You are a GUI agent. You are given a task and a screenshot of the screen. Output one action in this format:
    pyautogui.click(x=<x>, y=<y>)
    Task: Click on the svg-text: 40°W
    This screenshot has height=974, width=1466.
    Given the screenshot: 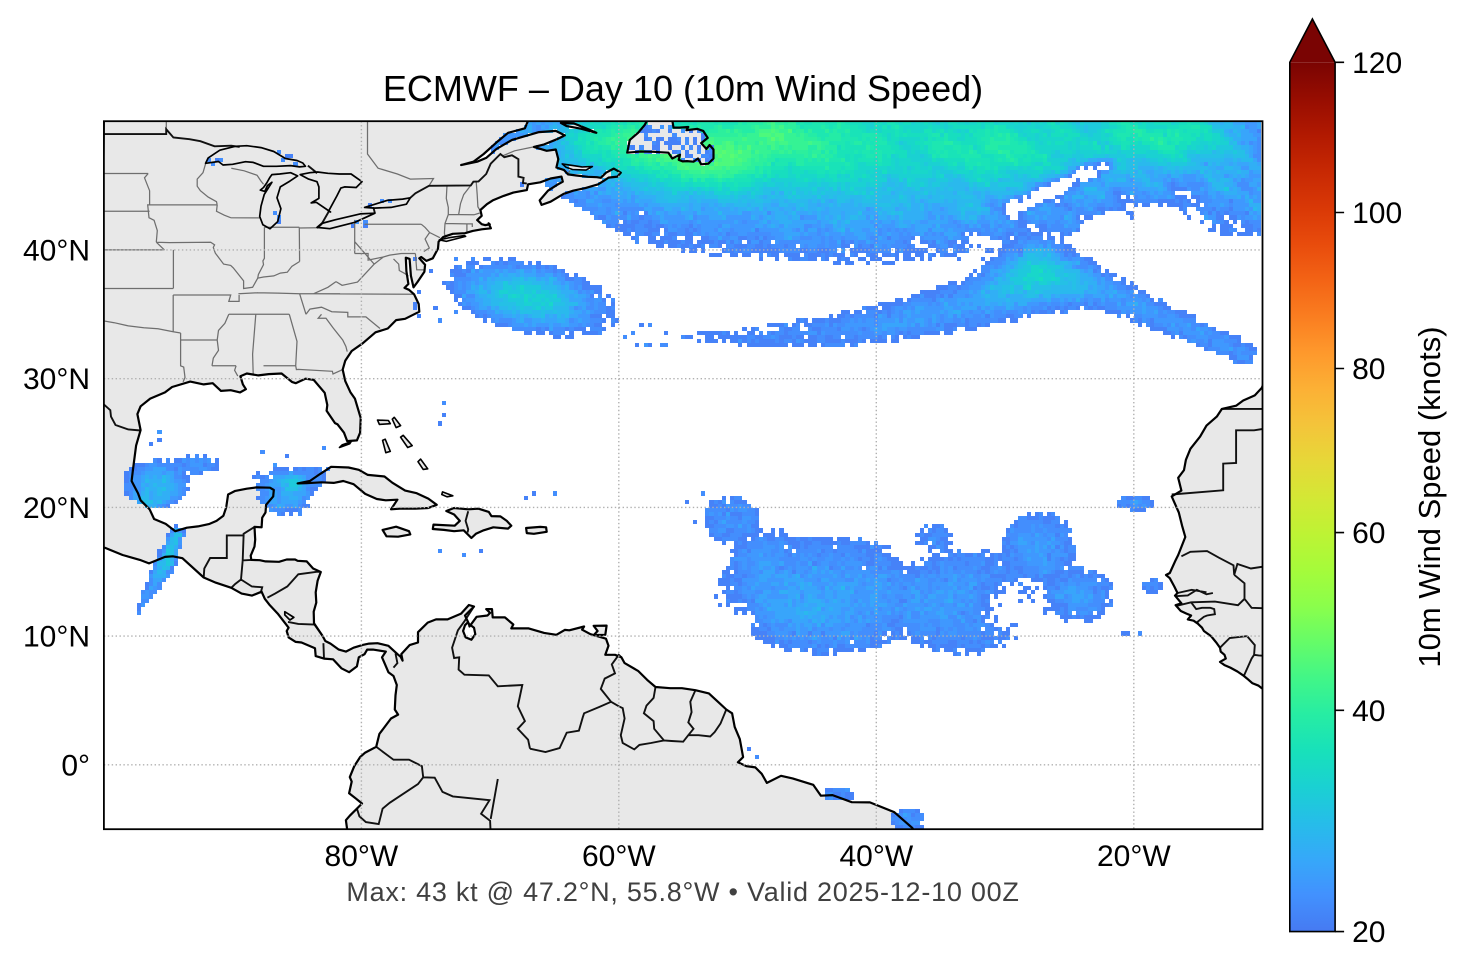 What is the action you would take?
    pyautogui.click(x=876, y=856)
    